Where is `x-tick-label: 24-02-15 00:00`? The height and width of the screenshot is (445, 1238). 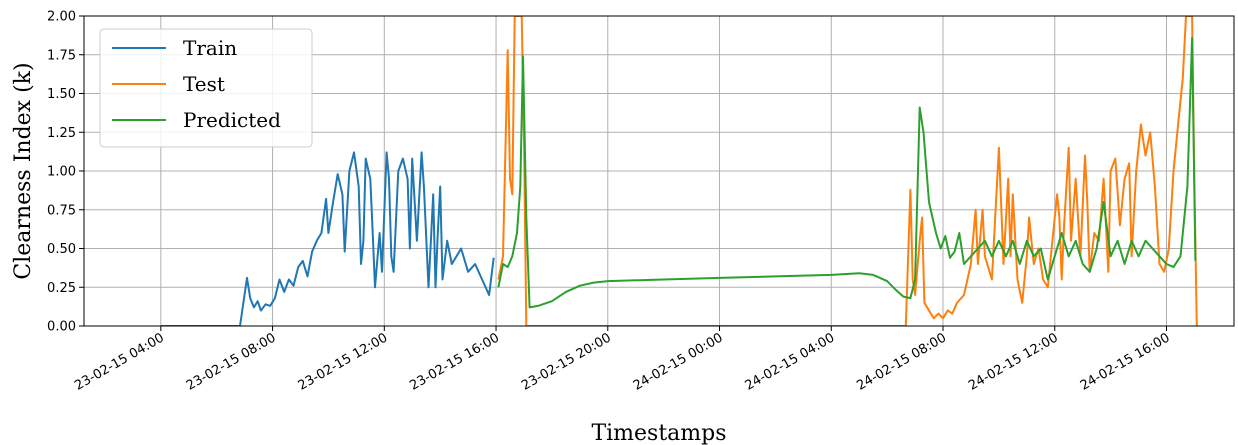 x-tick-label: 24-02-15 00:00 is located at coordinates (678, 361).